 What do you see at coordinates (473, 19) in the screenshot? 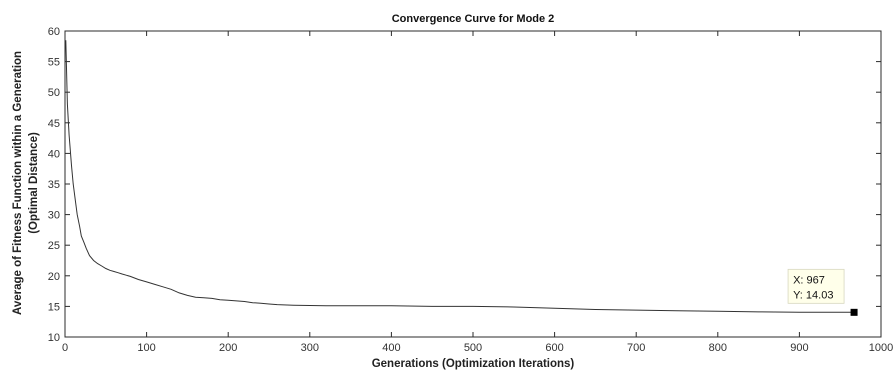
I see `chart-title: Convergence Curve for Mode 2` at bounding box center [473, 19].